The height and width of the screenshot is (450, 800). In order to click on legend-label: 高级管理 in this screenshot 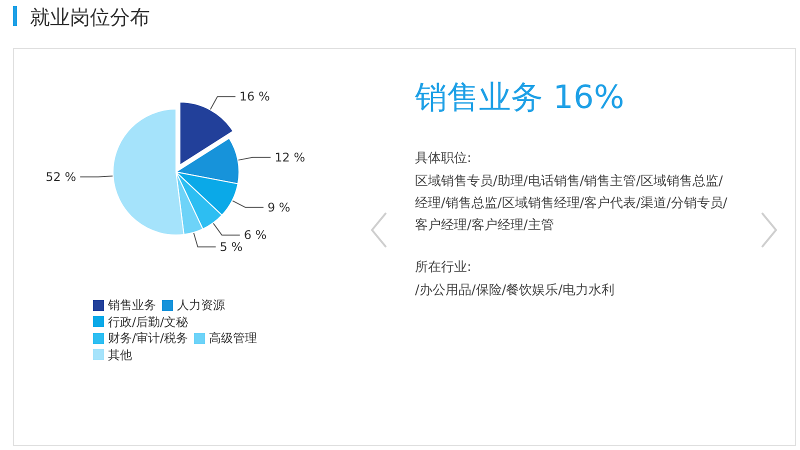, I will do `click(233, 338)`.